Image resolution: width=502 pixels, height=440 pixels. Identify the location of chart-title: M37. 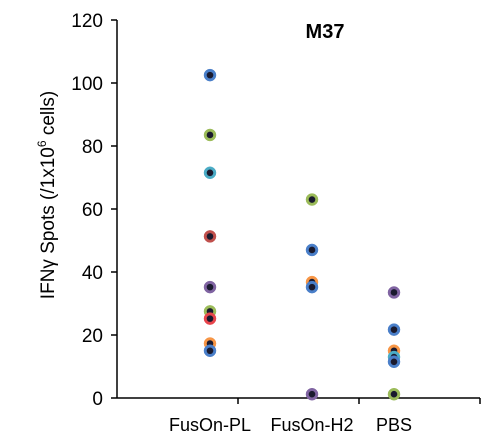
(325, 32).